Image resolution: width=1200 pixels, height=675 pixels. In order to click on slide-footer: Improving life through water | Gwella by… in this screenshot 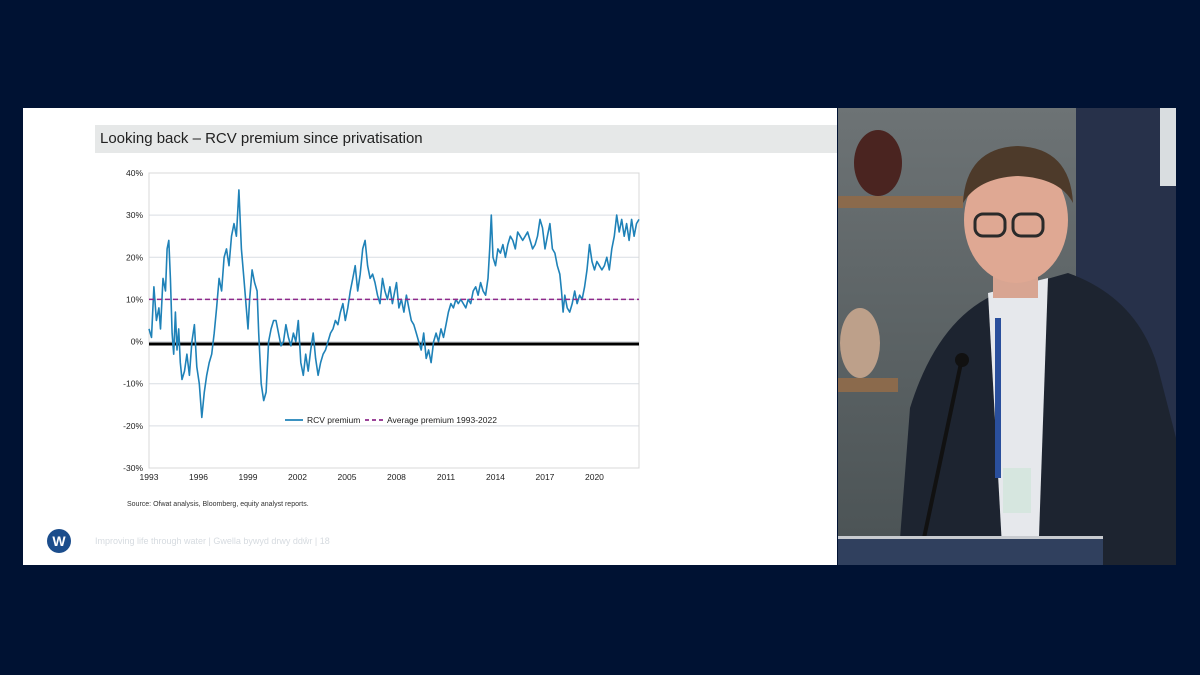, I will do `click(212, 541)`.